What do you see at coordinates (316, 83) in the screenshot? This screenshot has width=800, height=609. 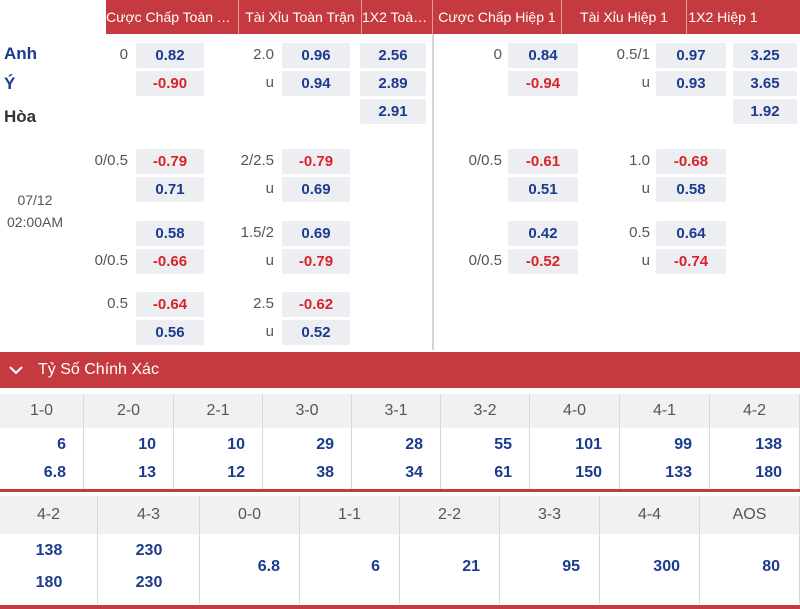 I see `odds-cell: 0.94` at bounding box center [316, 83].